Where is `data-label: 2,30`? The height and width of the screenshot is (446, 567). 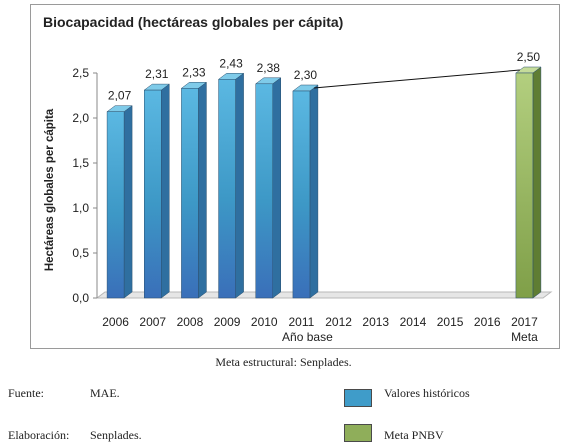
data-label: 2,30 is located at coordinates (306, 75).